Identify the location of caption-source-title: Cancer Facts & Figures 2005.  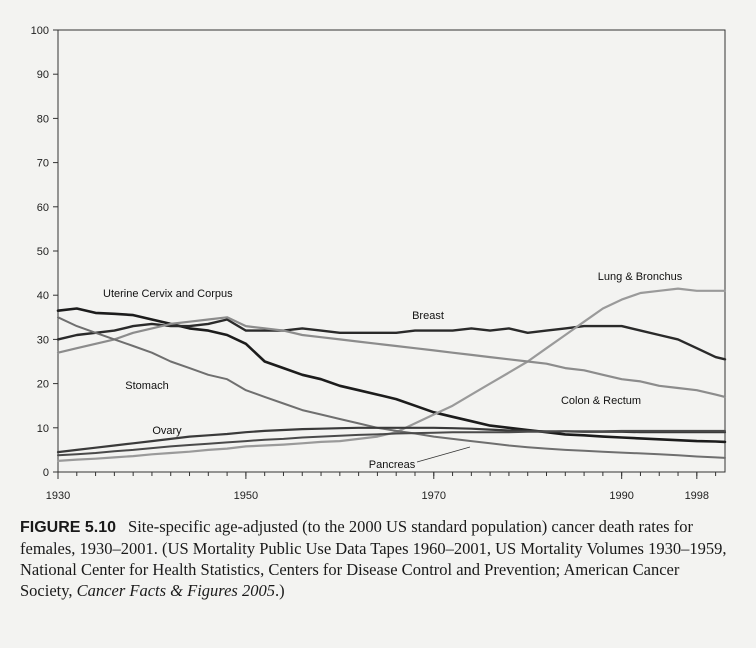
(175, 590).